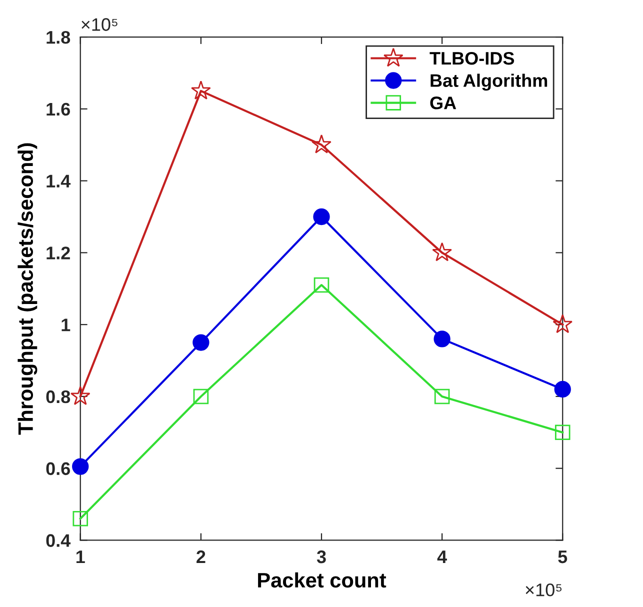  Describe the element at coordinates (58, 469) in the screenshot. I see `y-tick-label: 0.6` at that location.